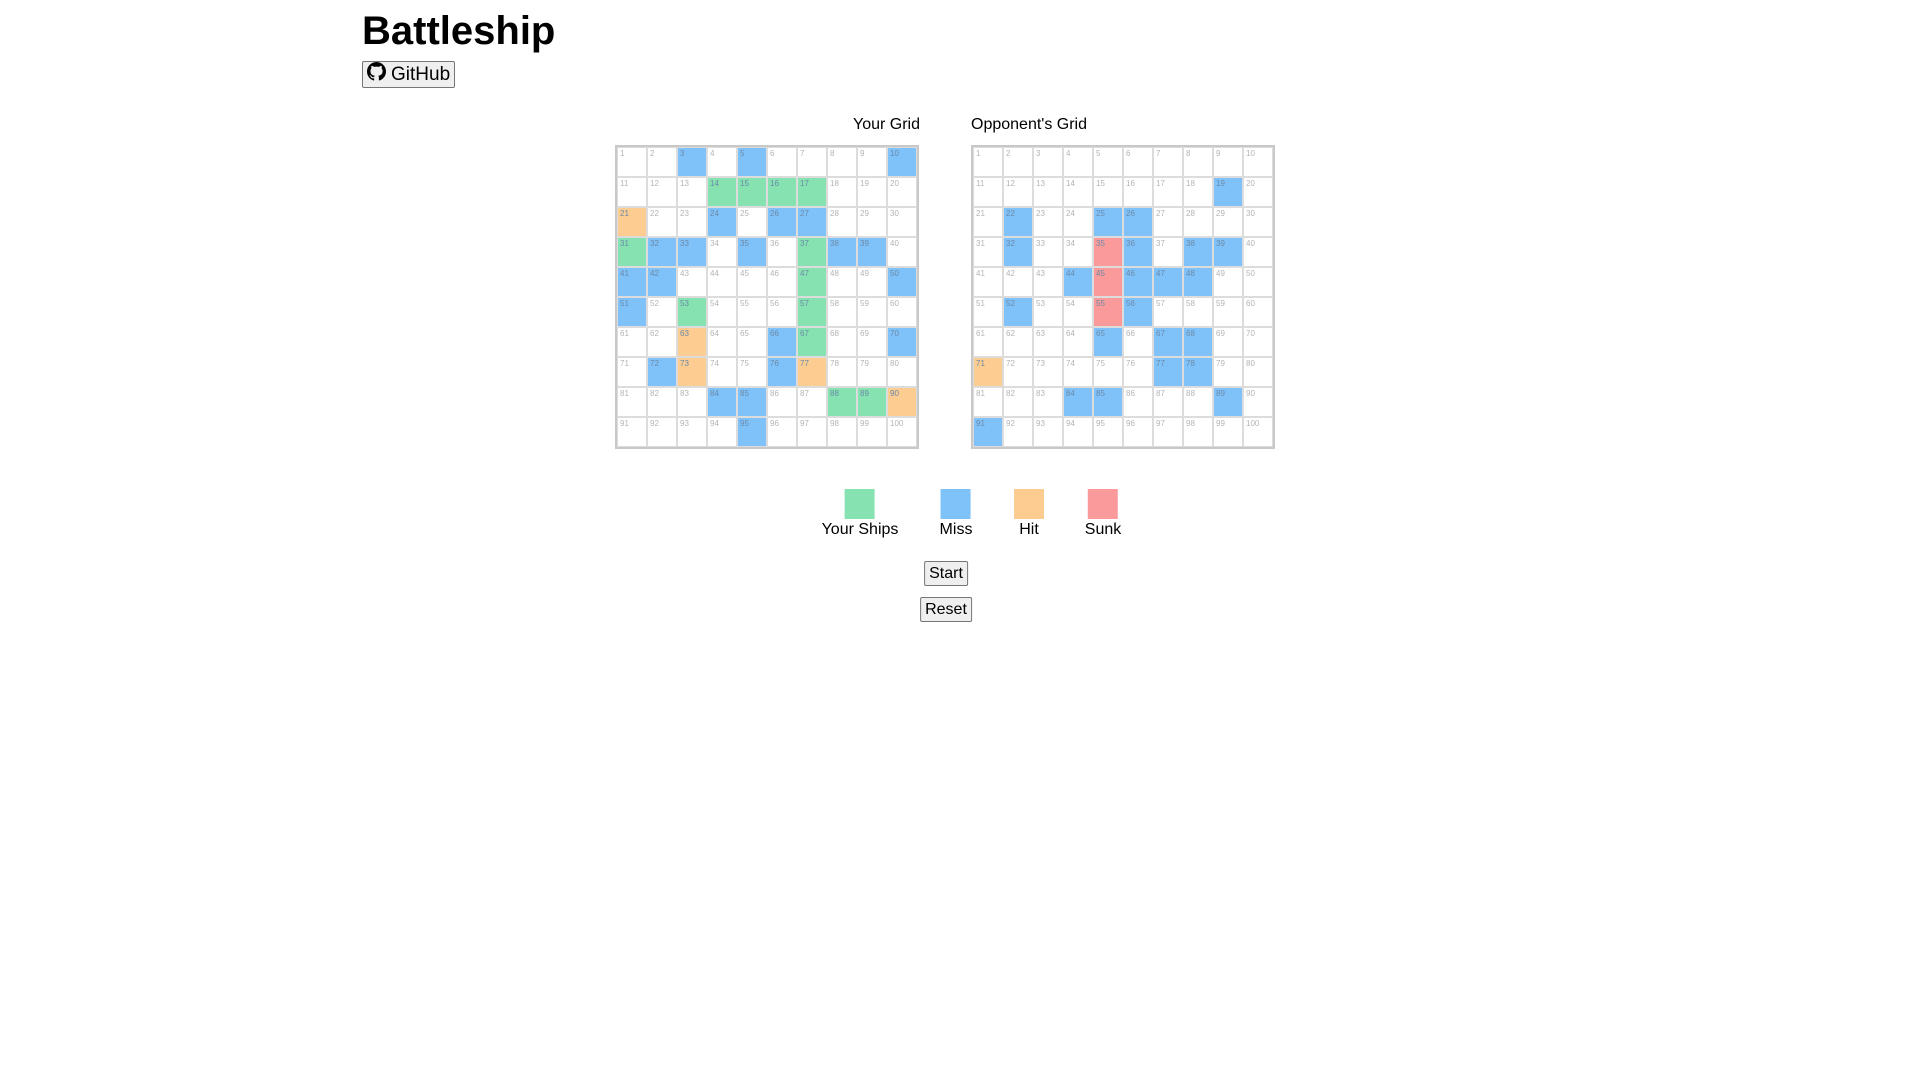 Image resolution: width=1920 pixels, height=1080 pixels. I want to click on opponent-grid-cell-31: 31, so click(988, 252).